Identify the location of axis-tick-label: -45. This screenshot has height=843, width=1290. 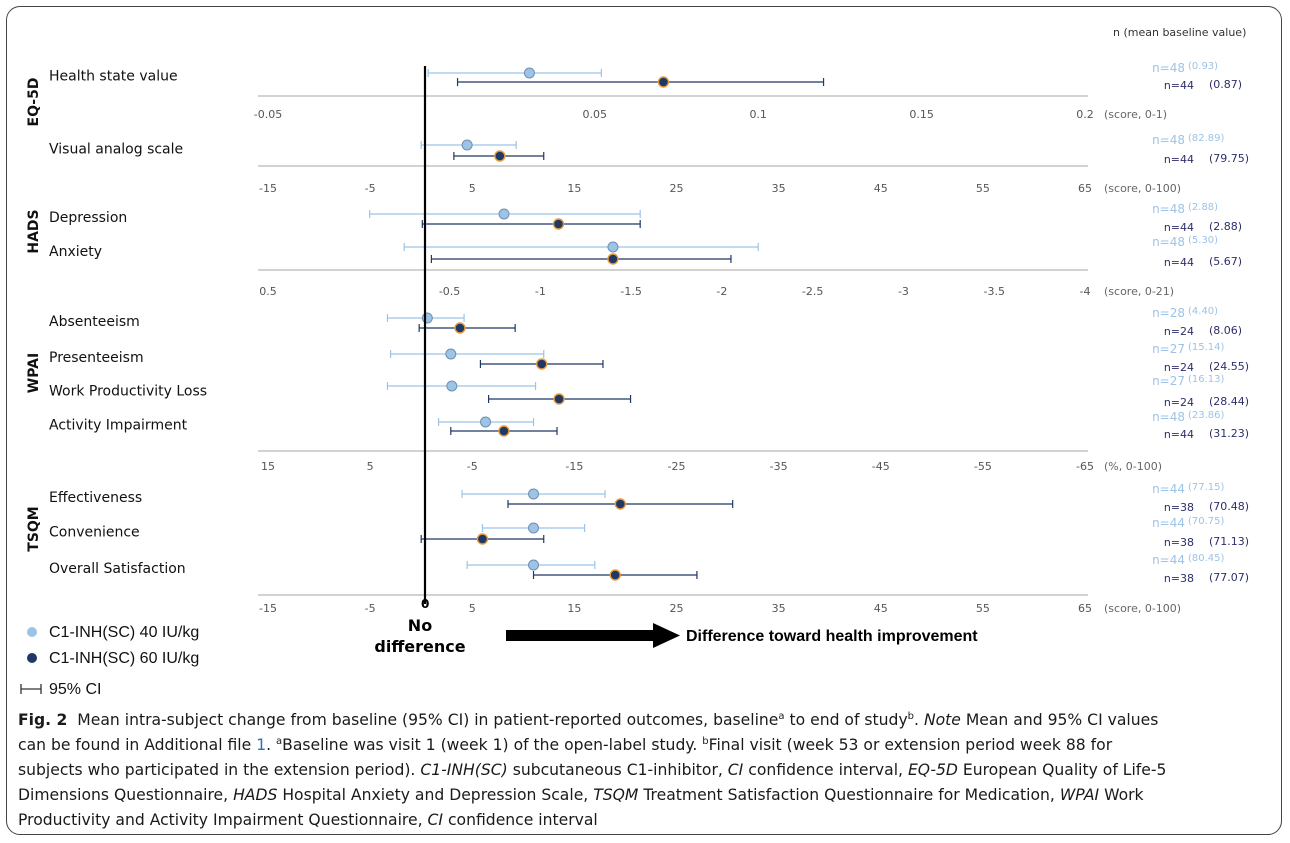
(881, 466).